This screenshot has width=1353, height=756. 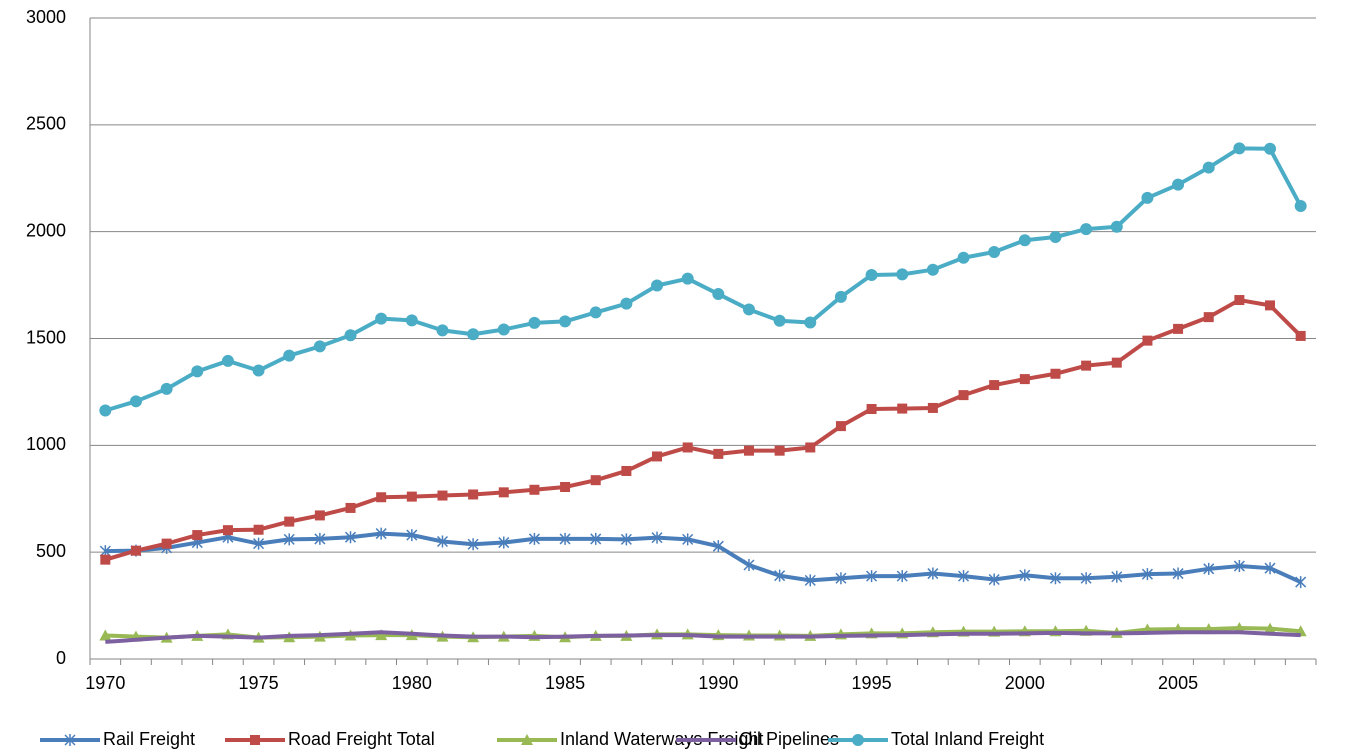 What do you see at coordinates (967, 739) in the screenshot?
I see `legend-label: Total Inland Freight` at bounding box center [967, 739].